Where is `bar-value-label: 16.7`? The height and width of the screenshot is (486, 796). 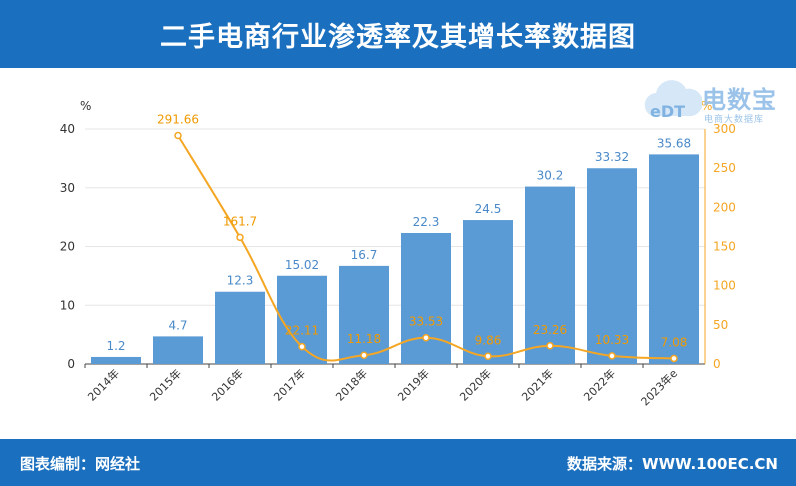 bar-value-label: 16.7 is located at coordinates (364, 255).